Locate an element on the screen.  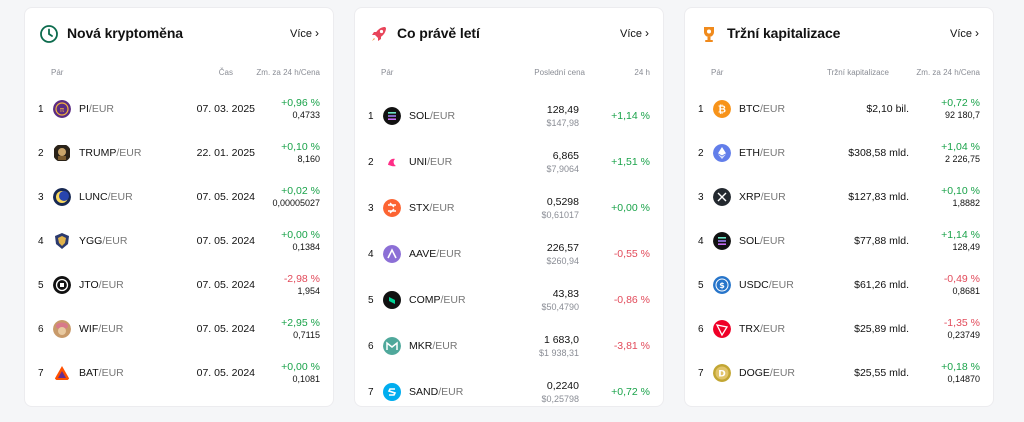
table-row: 3 XRP/EUR $127,83 mld. +0,10 % 1,8882 is located at coordinates (839, 197).